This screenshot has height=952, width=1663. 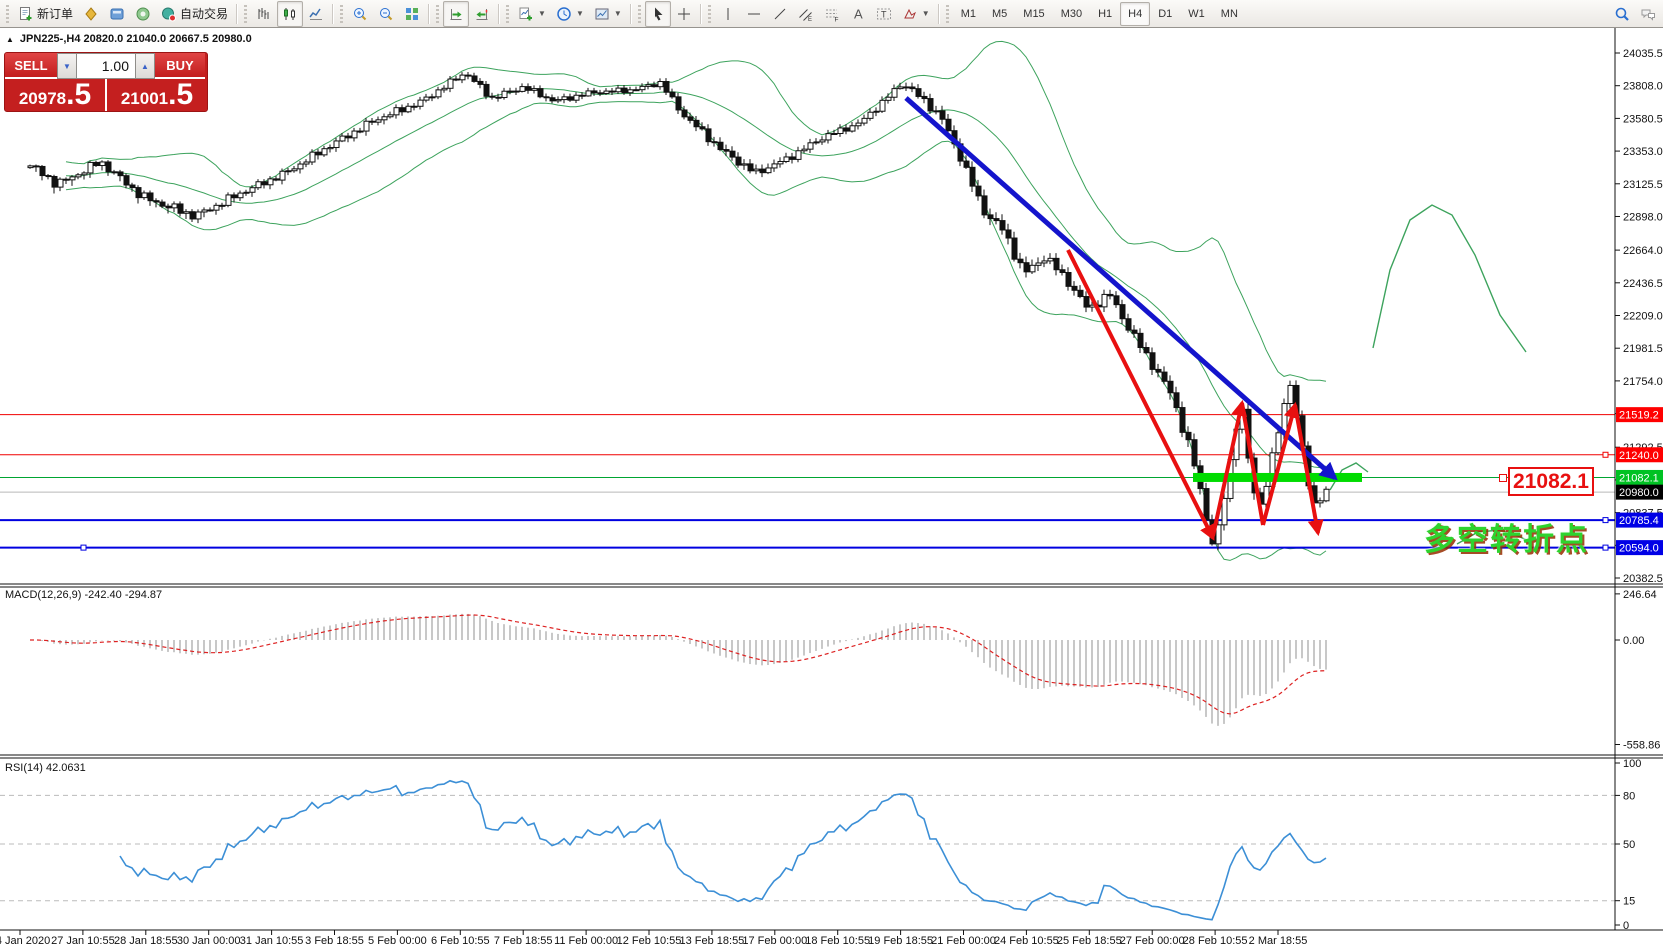 What do you see at coordinates (1229, 13) in the screenshot?
I see `timeframe-button-MN: MN` at bounding box center [1229, 13].